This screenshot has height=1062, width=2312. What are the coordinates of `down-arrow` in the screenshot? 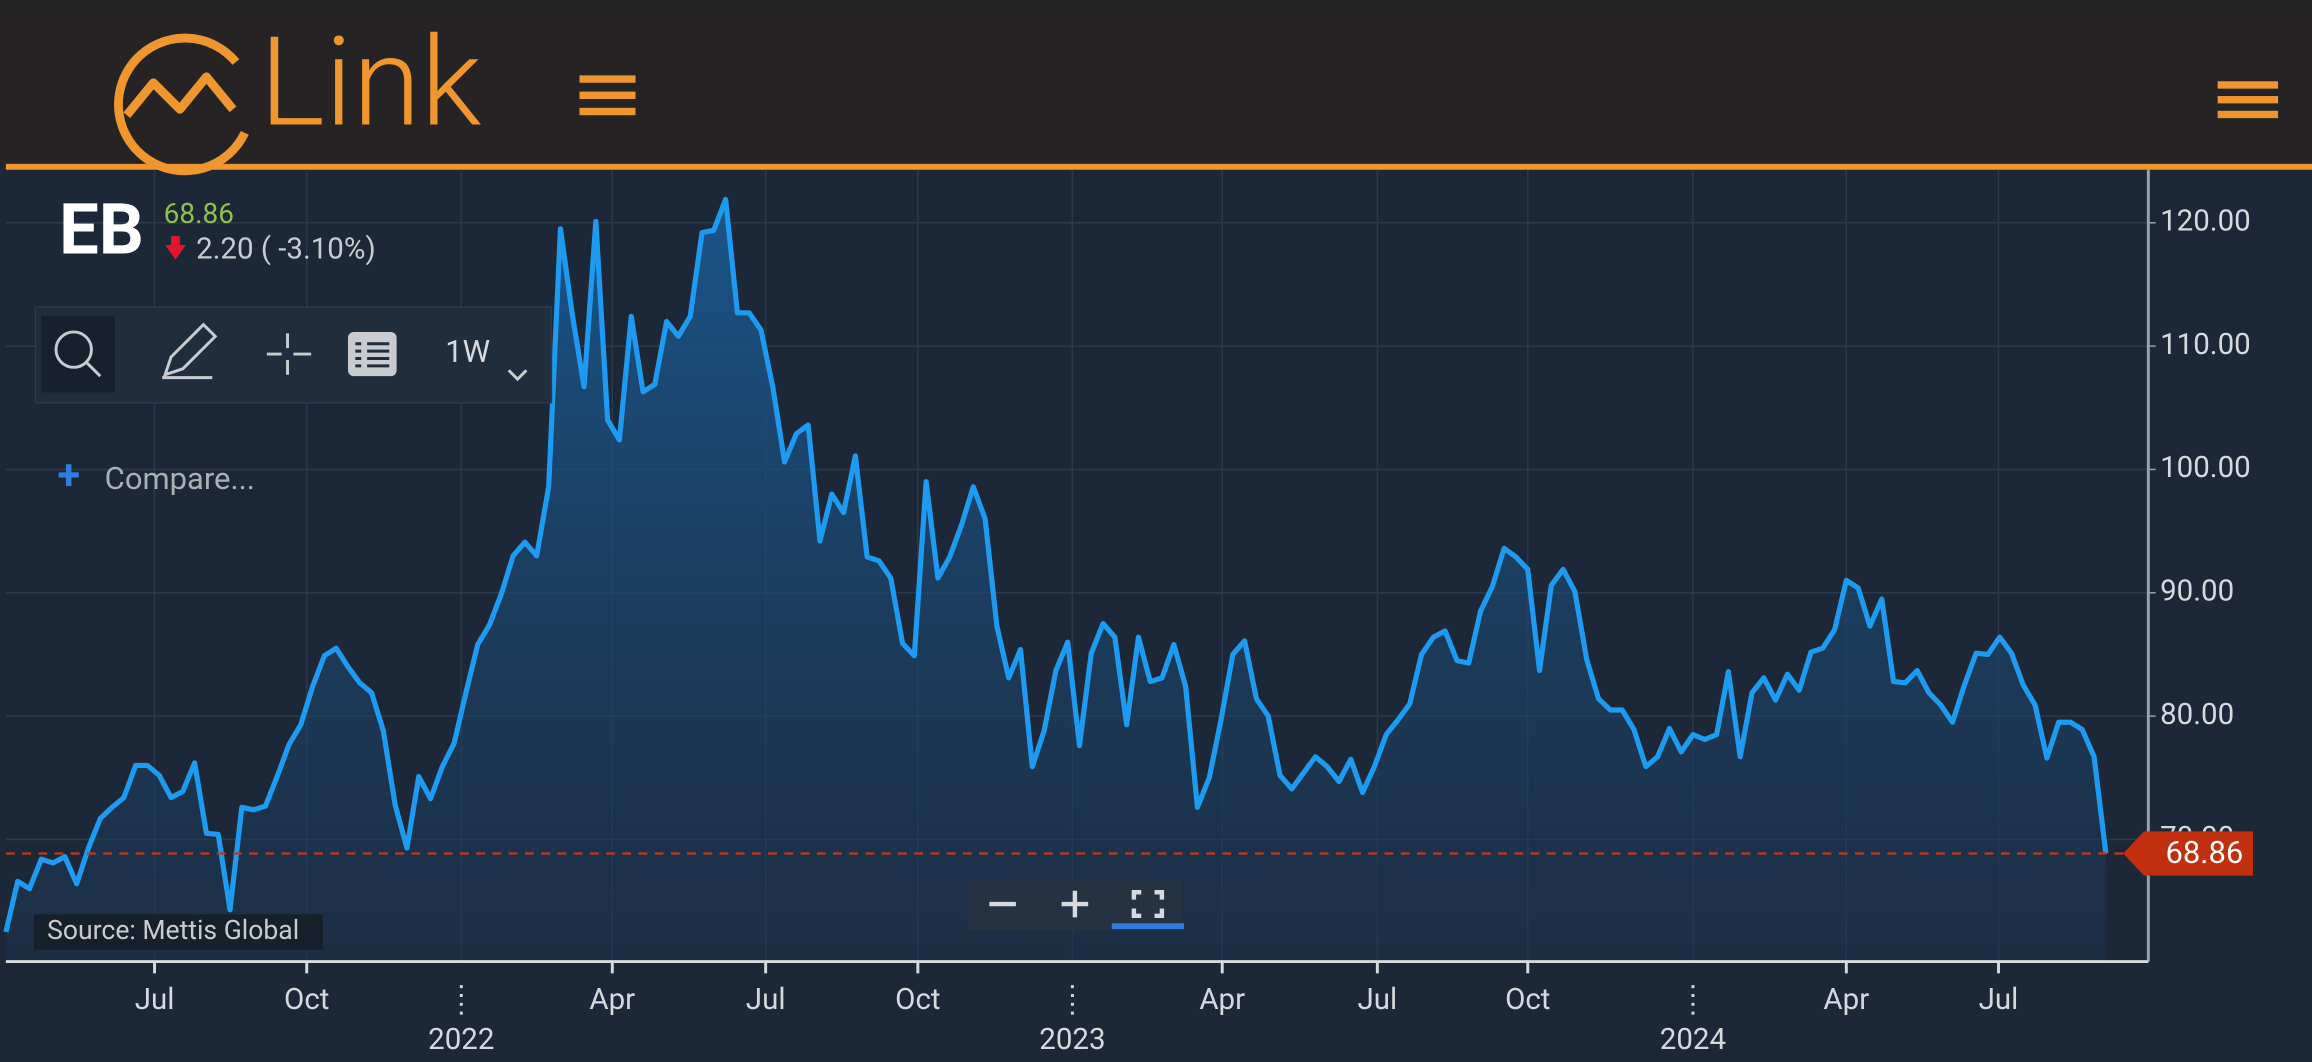 It's located at (175, 248).